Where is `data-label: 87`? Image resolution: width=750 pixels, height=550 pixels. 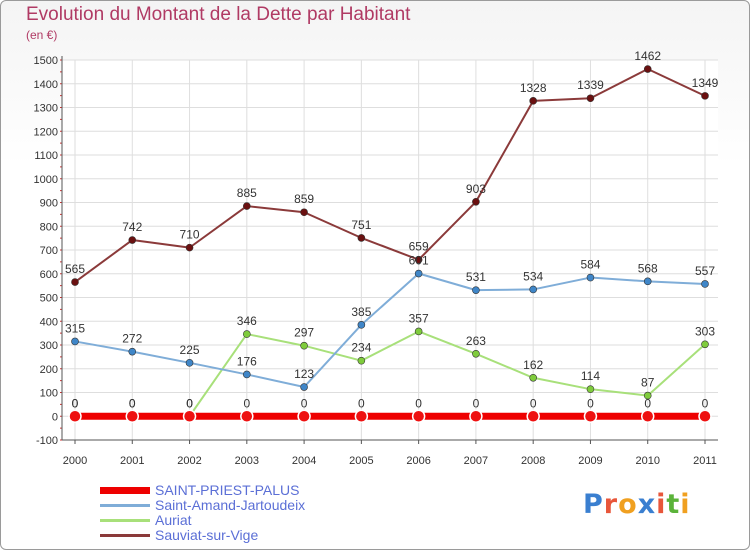 data-label: 87 is located at coordinates (648, 383).